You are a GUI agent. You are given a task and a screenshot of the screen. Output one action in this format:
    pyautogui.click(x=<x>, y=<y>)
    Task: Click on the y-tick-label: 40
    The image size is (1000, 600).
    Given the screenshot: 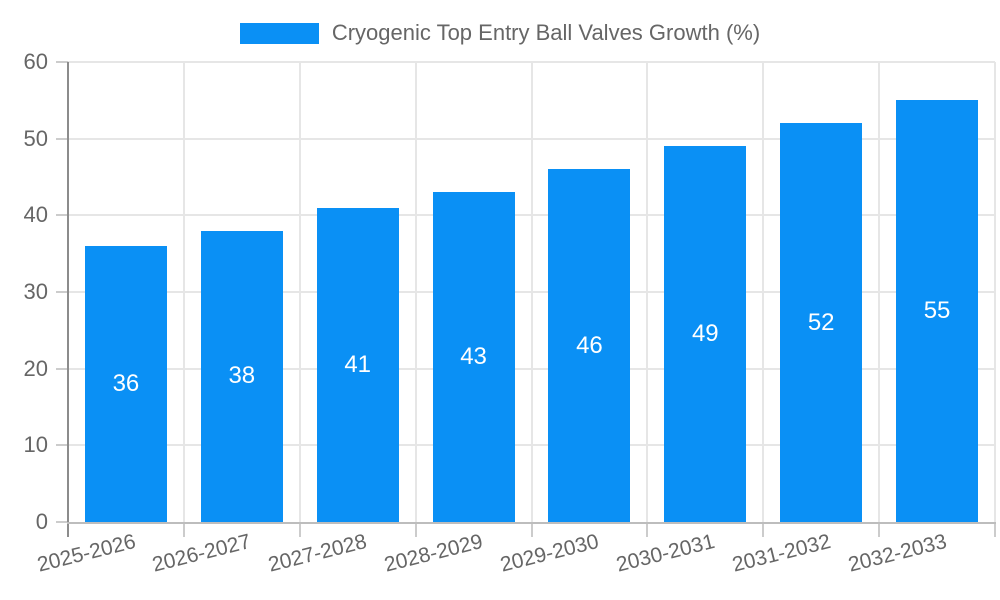 What is the action you would take?
    pyautogui.click(x=35, y=215)
    